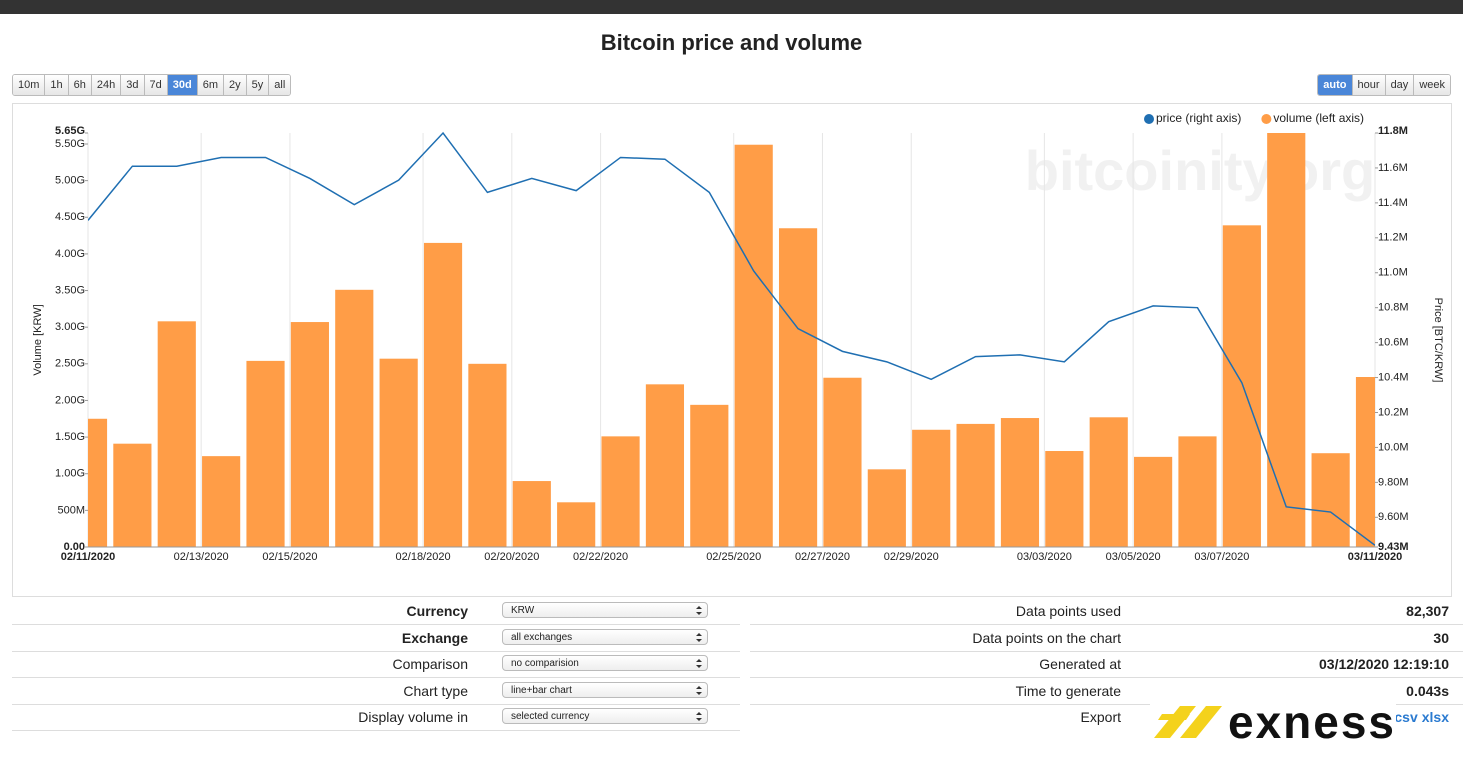  What do you see at coordinates (435, 690) in the screenshot?
I see `setting-label: Chart type` at bounding box center [435, 690].